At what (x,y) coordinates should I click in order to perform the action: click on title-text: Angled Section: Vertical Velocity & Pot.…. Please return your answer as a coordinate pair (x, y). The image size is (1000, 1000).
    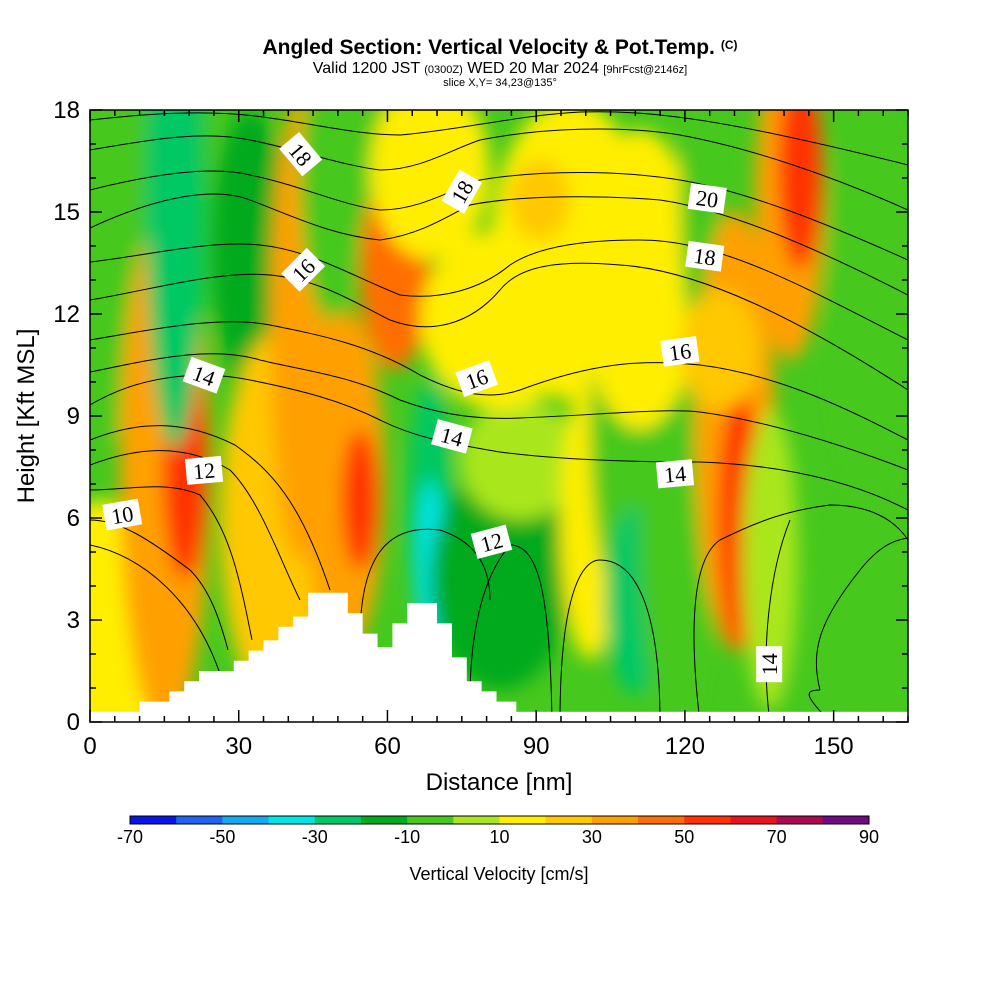
    Looking at the image, I should click on (488, 47).